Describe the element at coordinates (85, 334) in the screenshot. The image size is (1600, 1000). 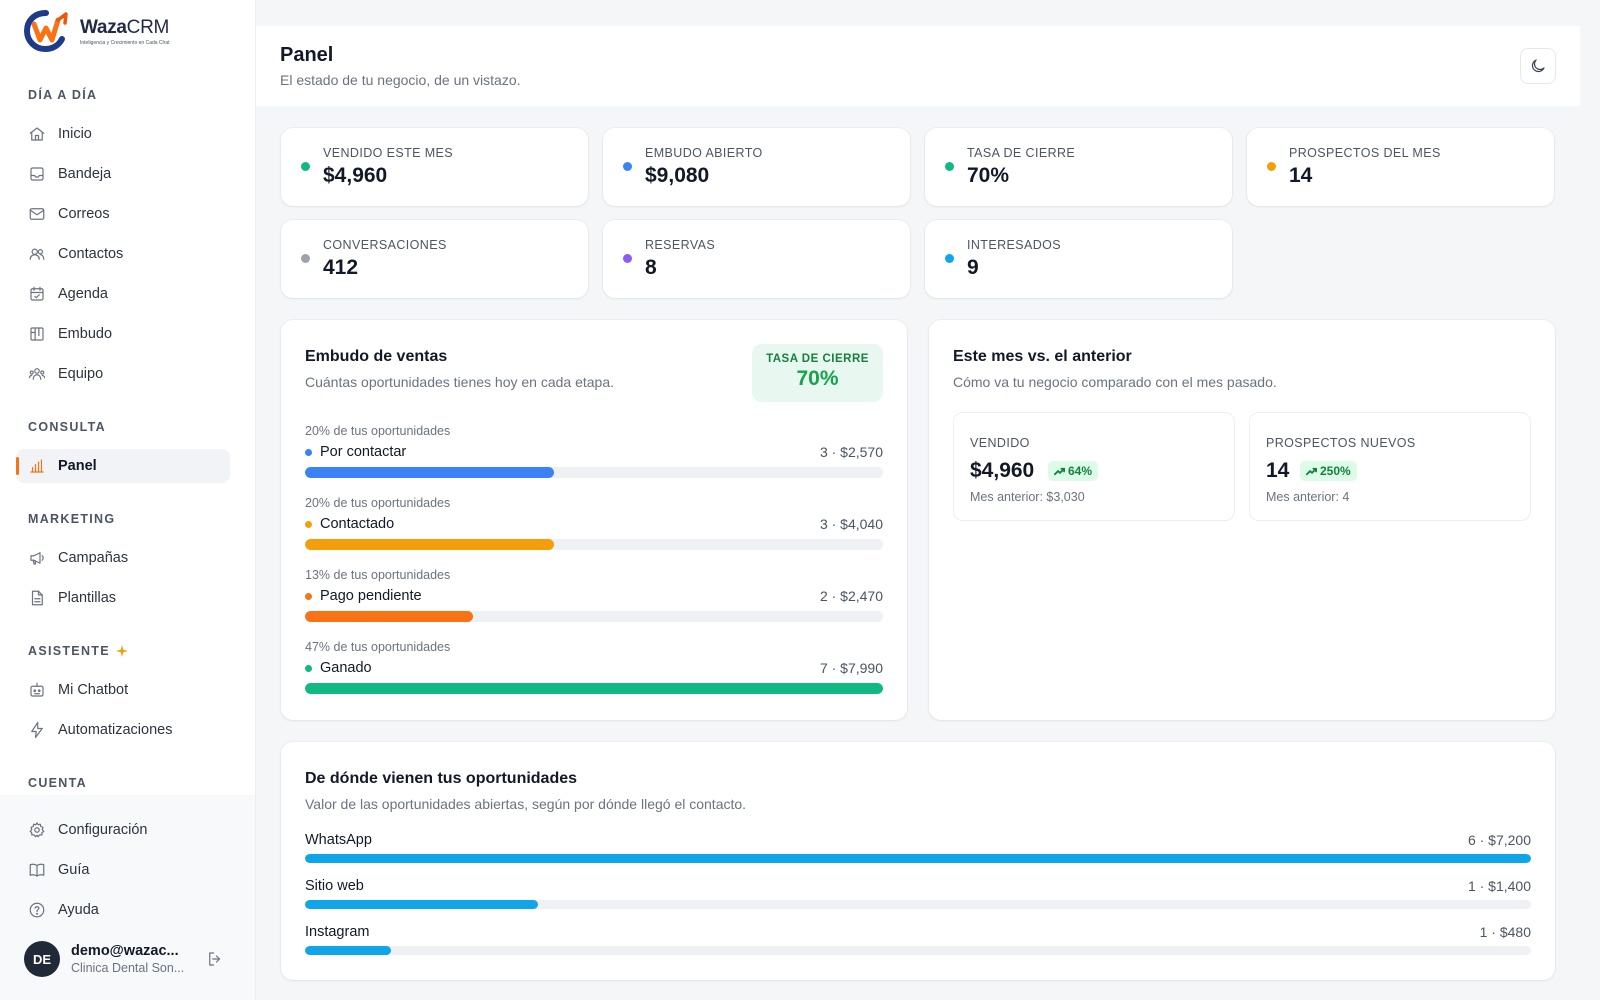
I see `sidebar-item-label: Embudo` at that location.